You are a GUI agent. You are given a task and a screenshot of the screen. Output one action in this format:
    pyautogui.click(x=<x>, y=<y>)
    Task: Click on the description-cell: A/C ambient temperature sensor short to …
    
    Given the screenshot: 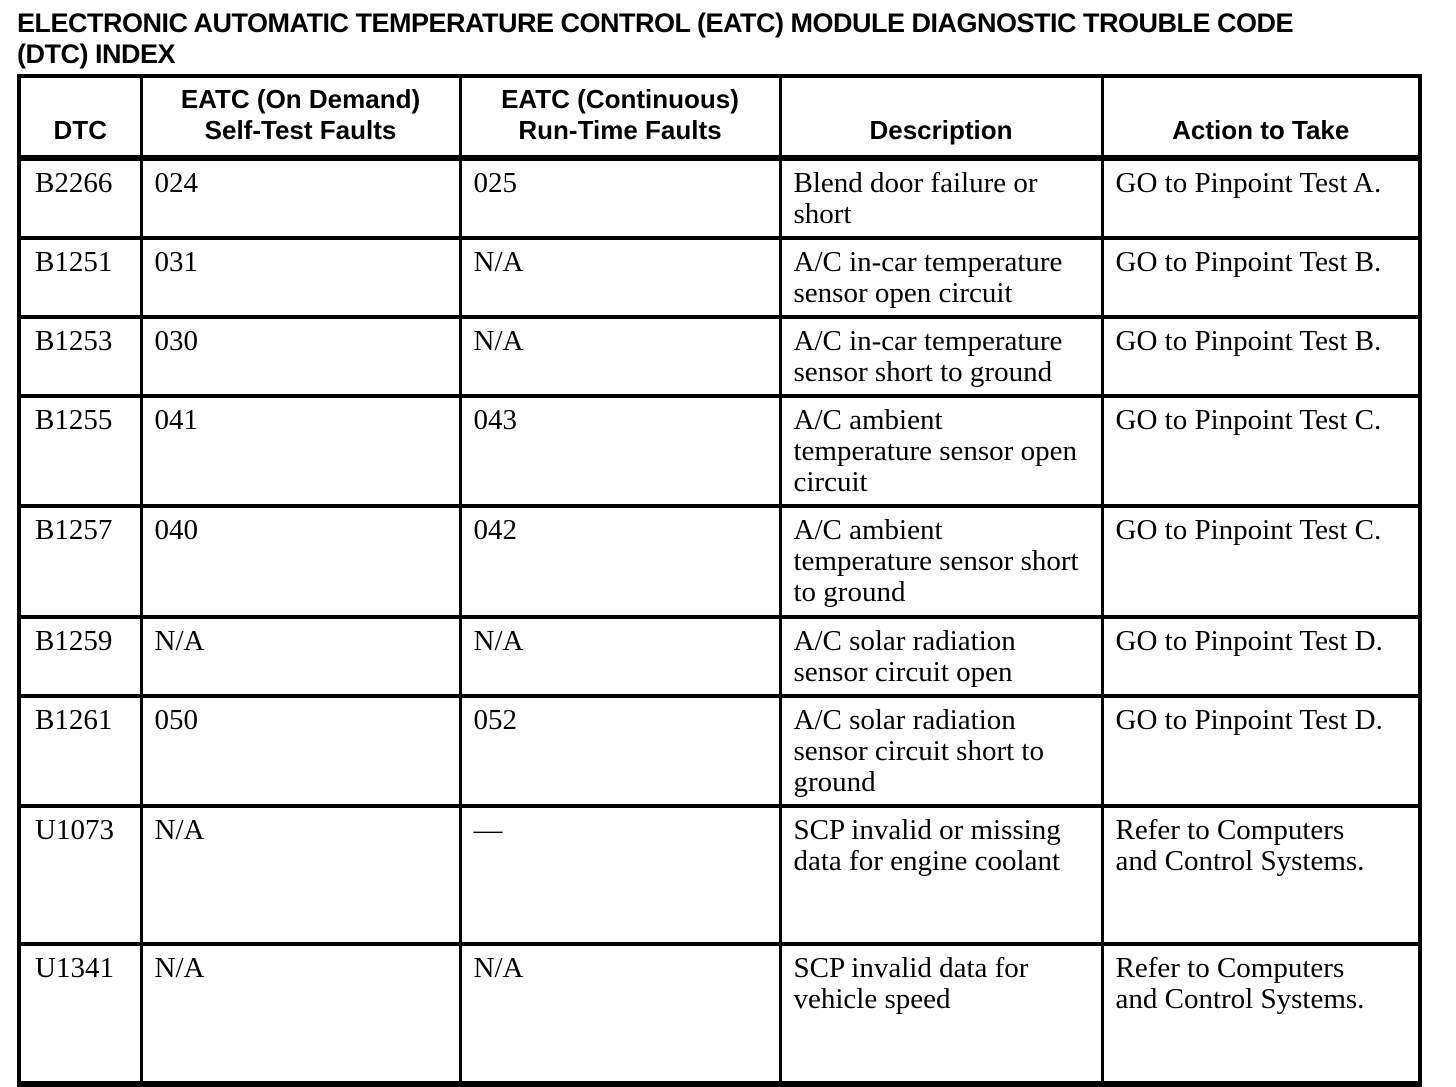 What is the action you would take?
    pyautogui.click(x=941, y=561)
    